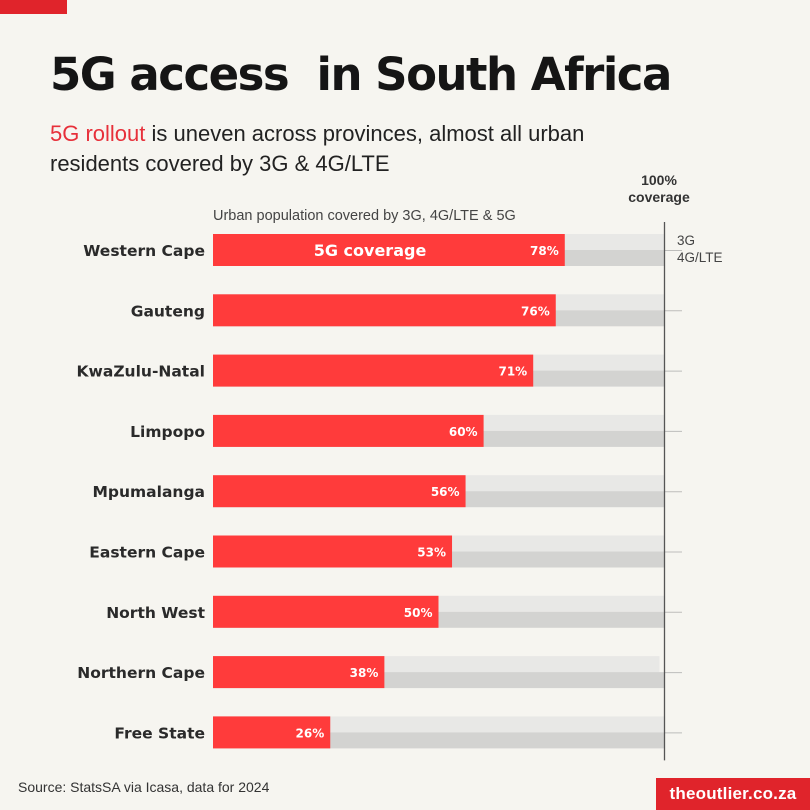 This screenshot has width=810, height=810. Describe the element at coordinates (659, 188) in the screenshot. I see `full-coverage-label: 100% coverage` at that location.